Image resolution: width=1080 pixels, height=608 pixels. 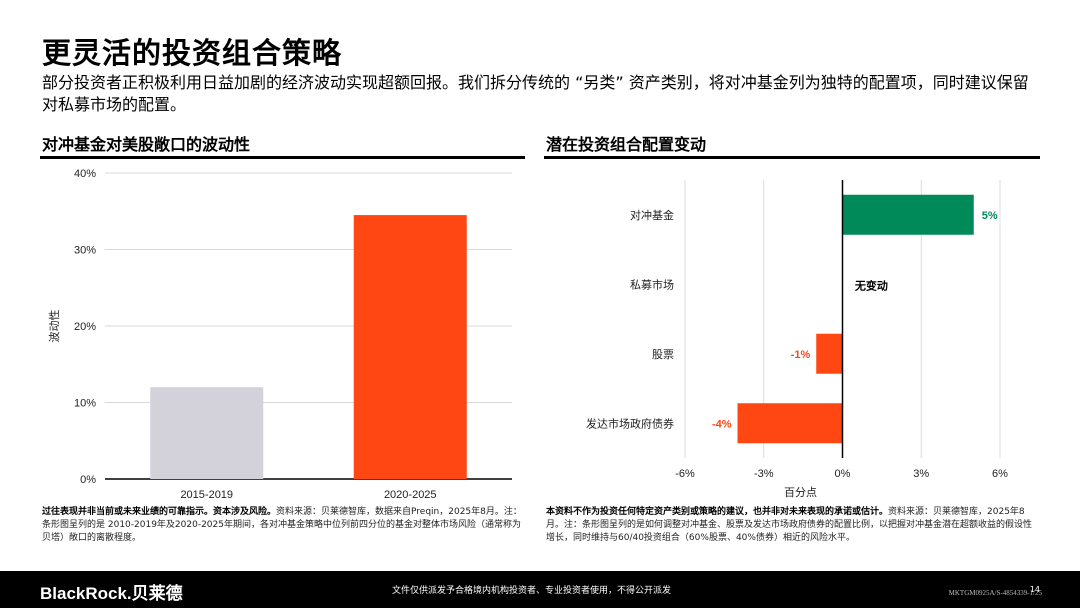 I want to click on document-code: MKTGM0925A/S-4854339-1/25, so click(x=995, y=593).